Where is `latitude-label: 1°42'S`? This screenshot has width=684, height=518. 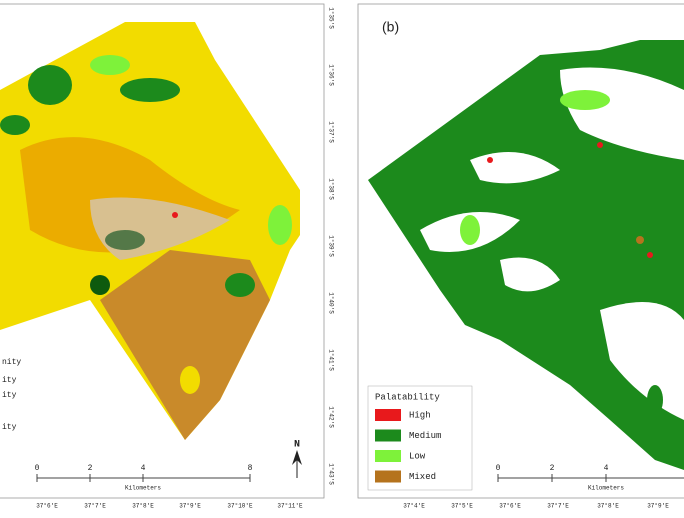 latitude-label: 1°42'S is located at coordinates (330, 417).